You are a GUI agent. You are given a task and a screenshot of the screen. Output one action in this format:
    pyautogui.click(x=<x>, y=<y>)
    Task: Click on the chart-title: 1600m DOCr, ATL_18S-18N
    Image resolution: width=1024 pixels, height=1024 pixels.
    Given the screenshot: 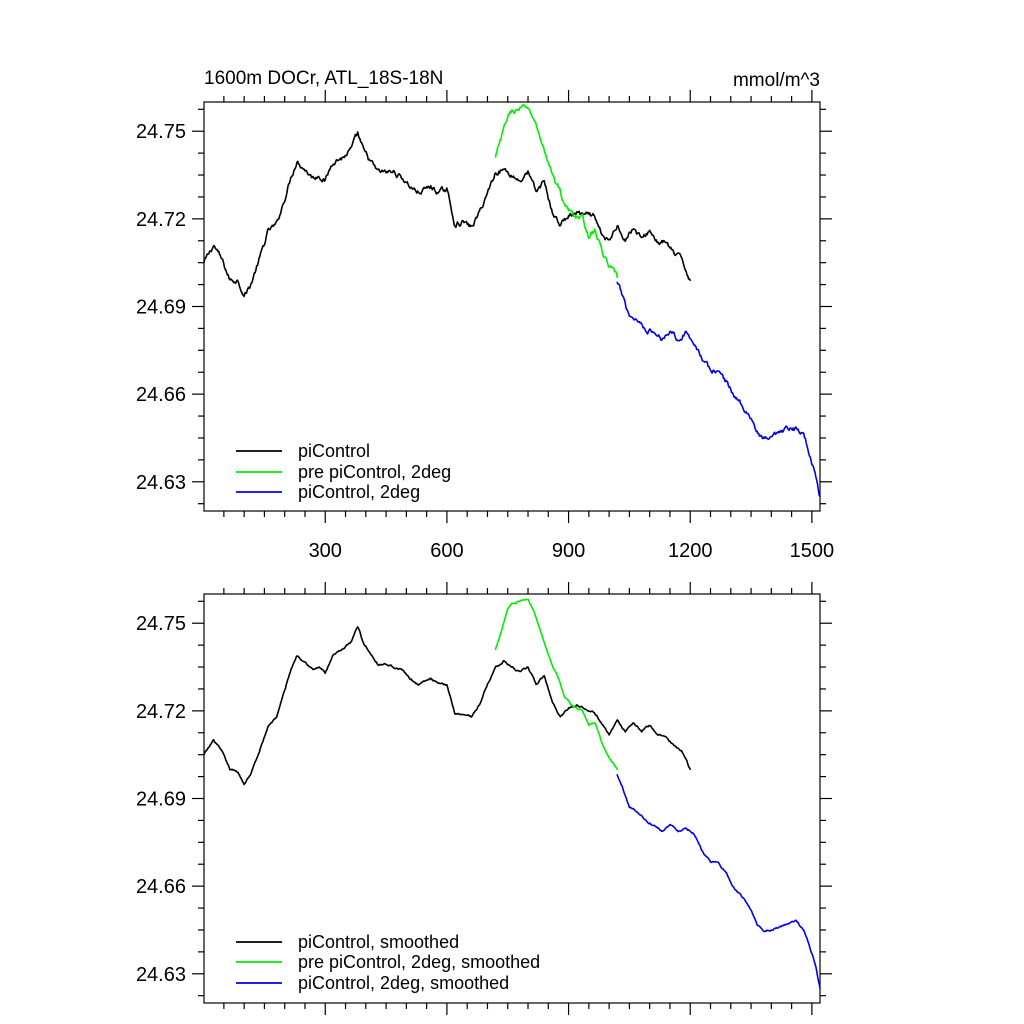 What is the action you would take?
    pyautogui.click(x=323, y=78)
    